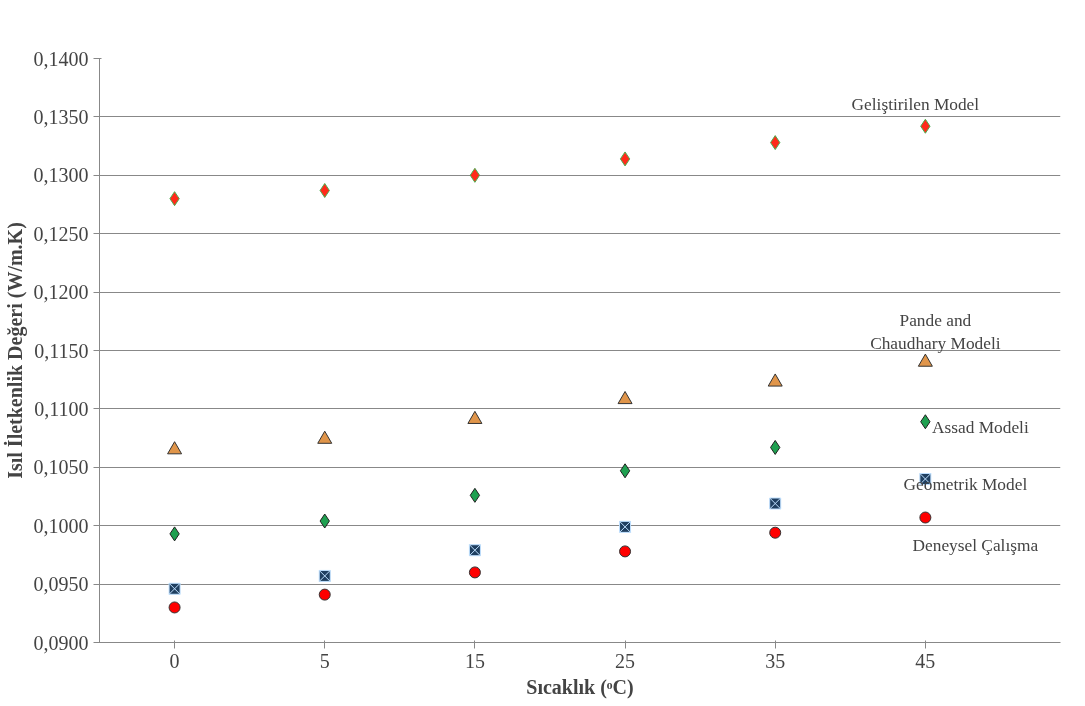 The image size is (1085, 706). What do you see at coordinates (935, 332) in the screenshot?
I see `series-label: Pande and Chaudhary Modeli` at bounding box center [935, 332].